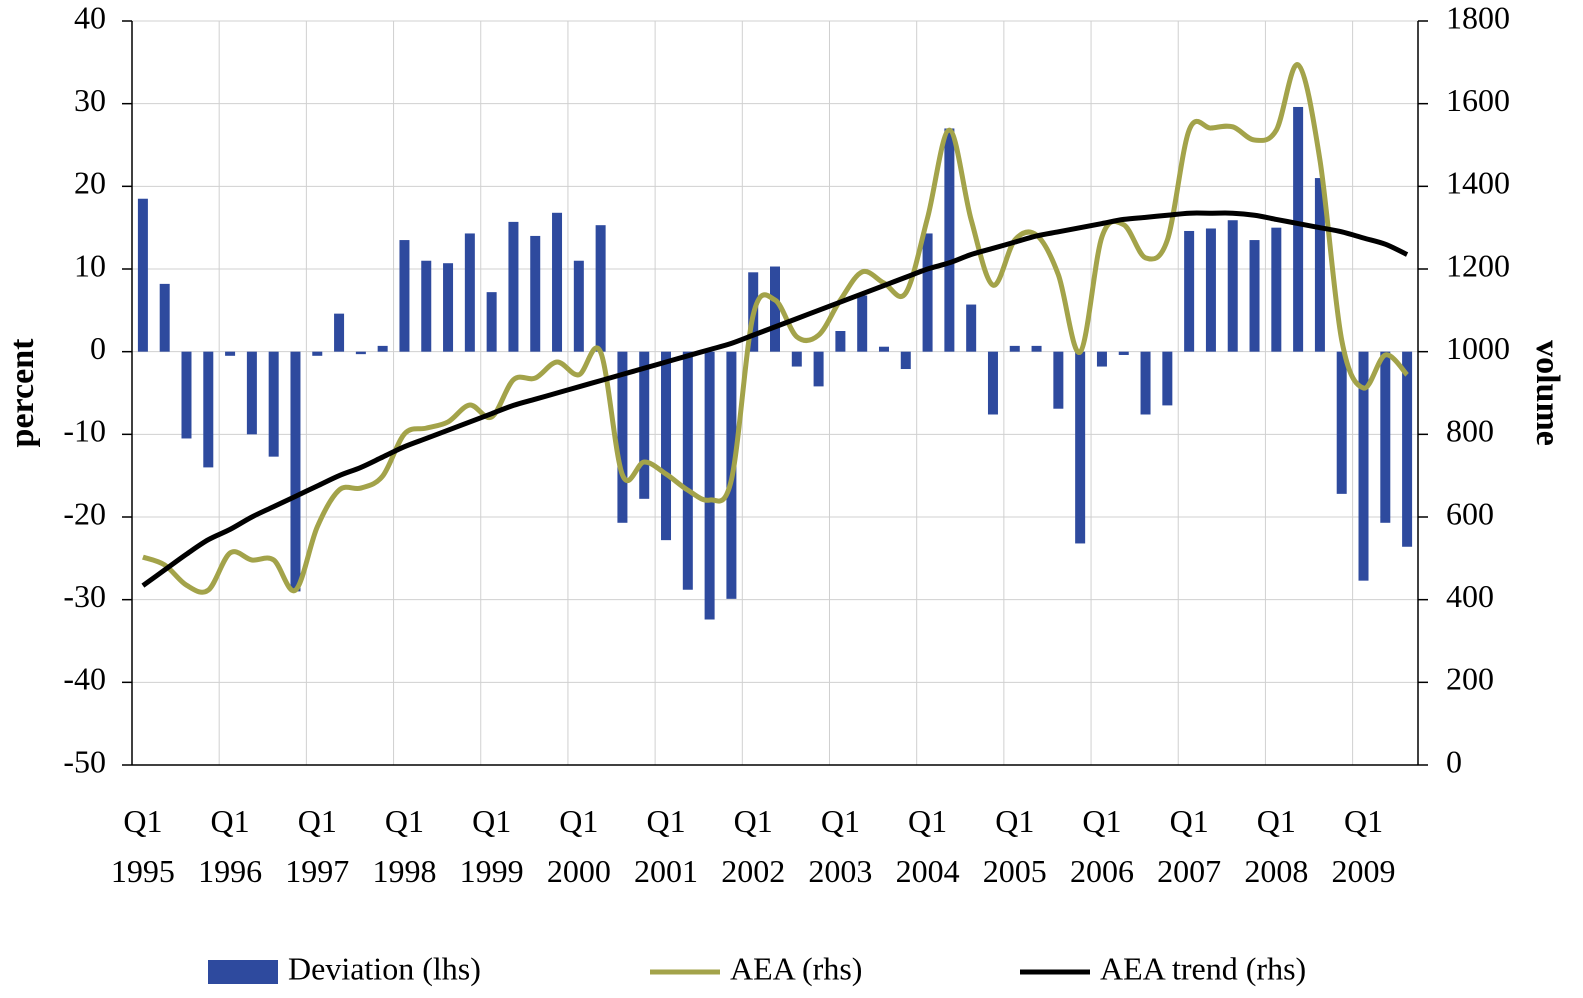 The width and height of the screenshot is (1583, 998). I want to click on y-tick-label: 20, so click(90, 183).